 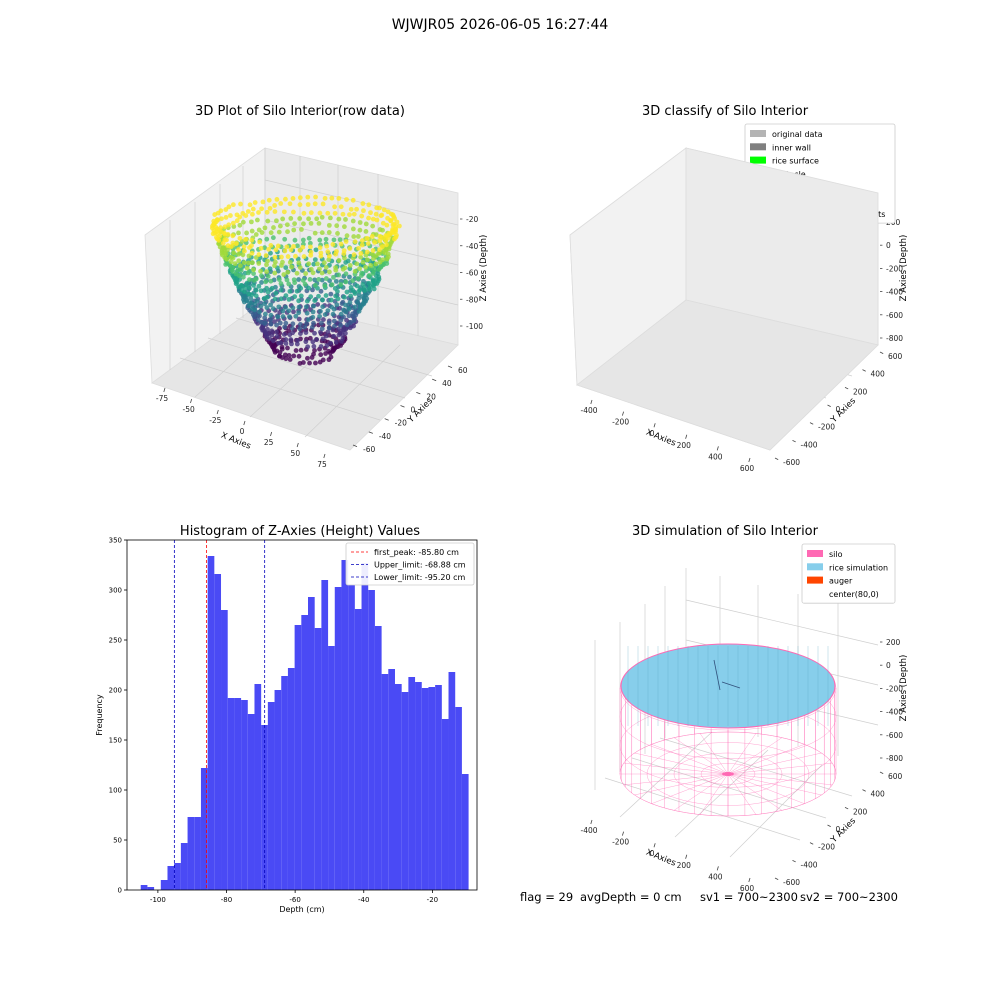 What do you see at coordinates (652, 853) in the screenshot?
I see `x-axis-tick-label: 0` at bounding box center [652, 853].